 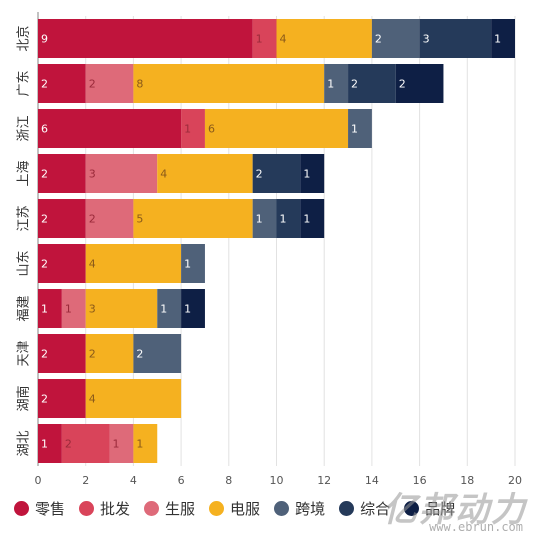 What do you see at coordinates (234, 508) in the screenshot?
I see `legend-item-ecommerce-service: 电服` at bounding box center [234, 508].